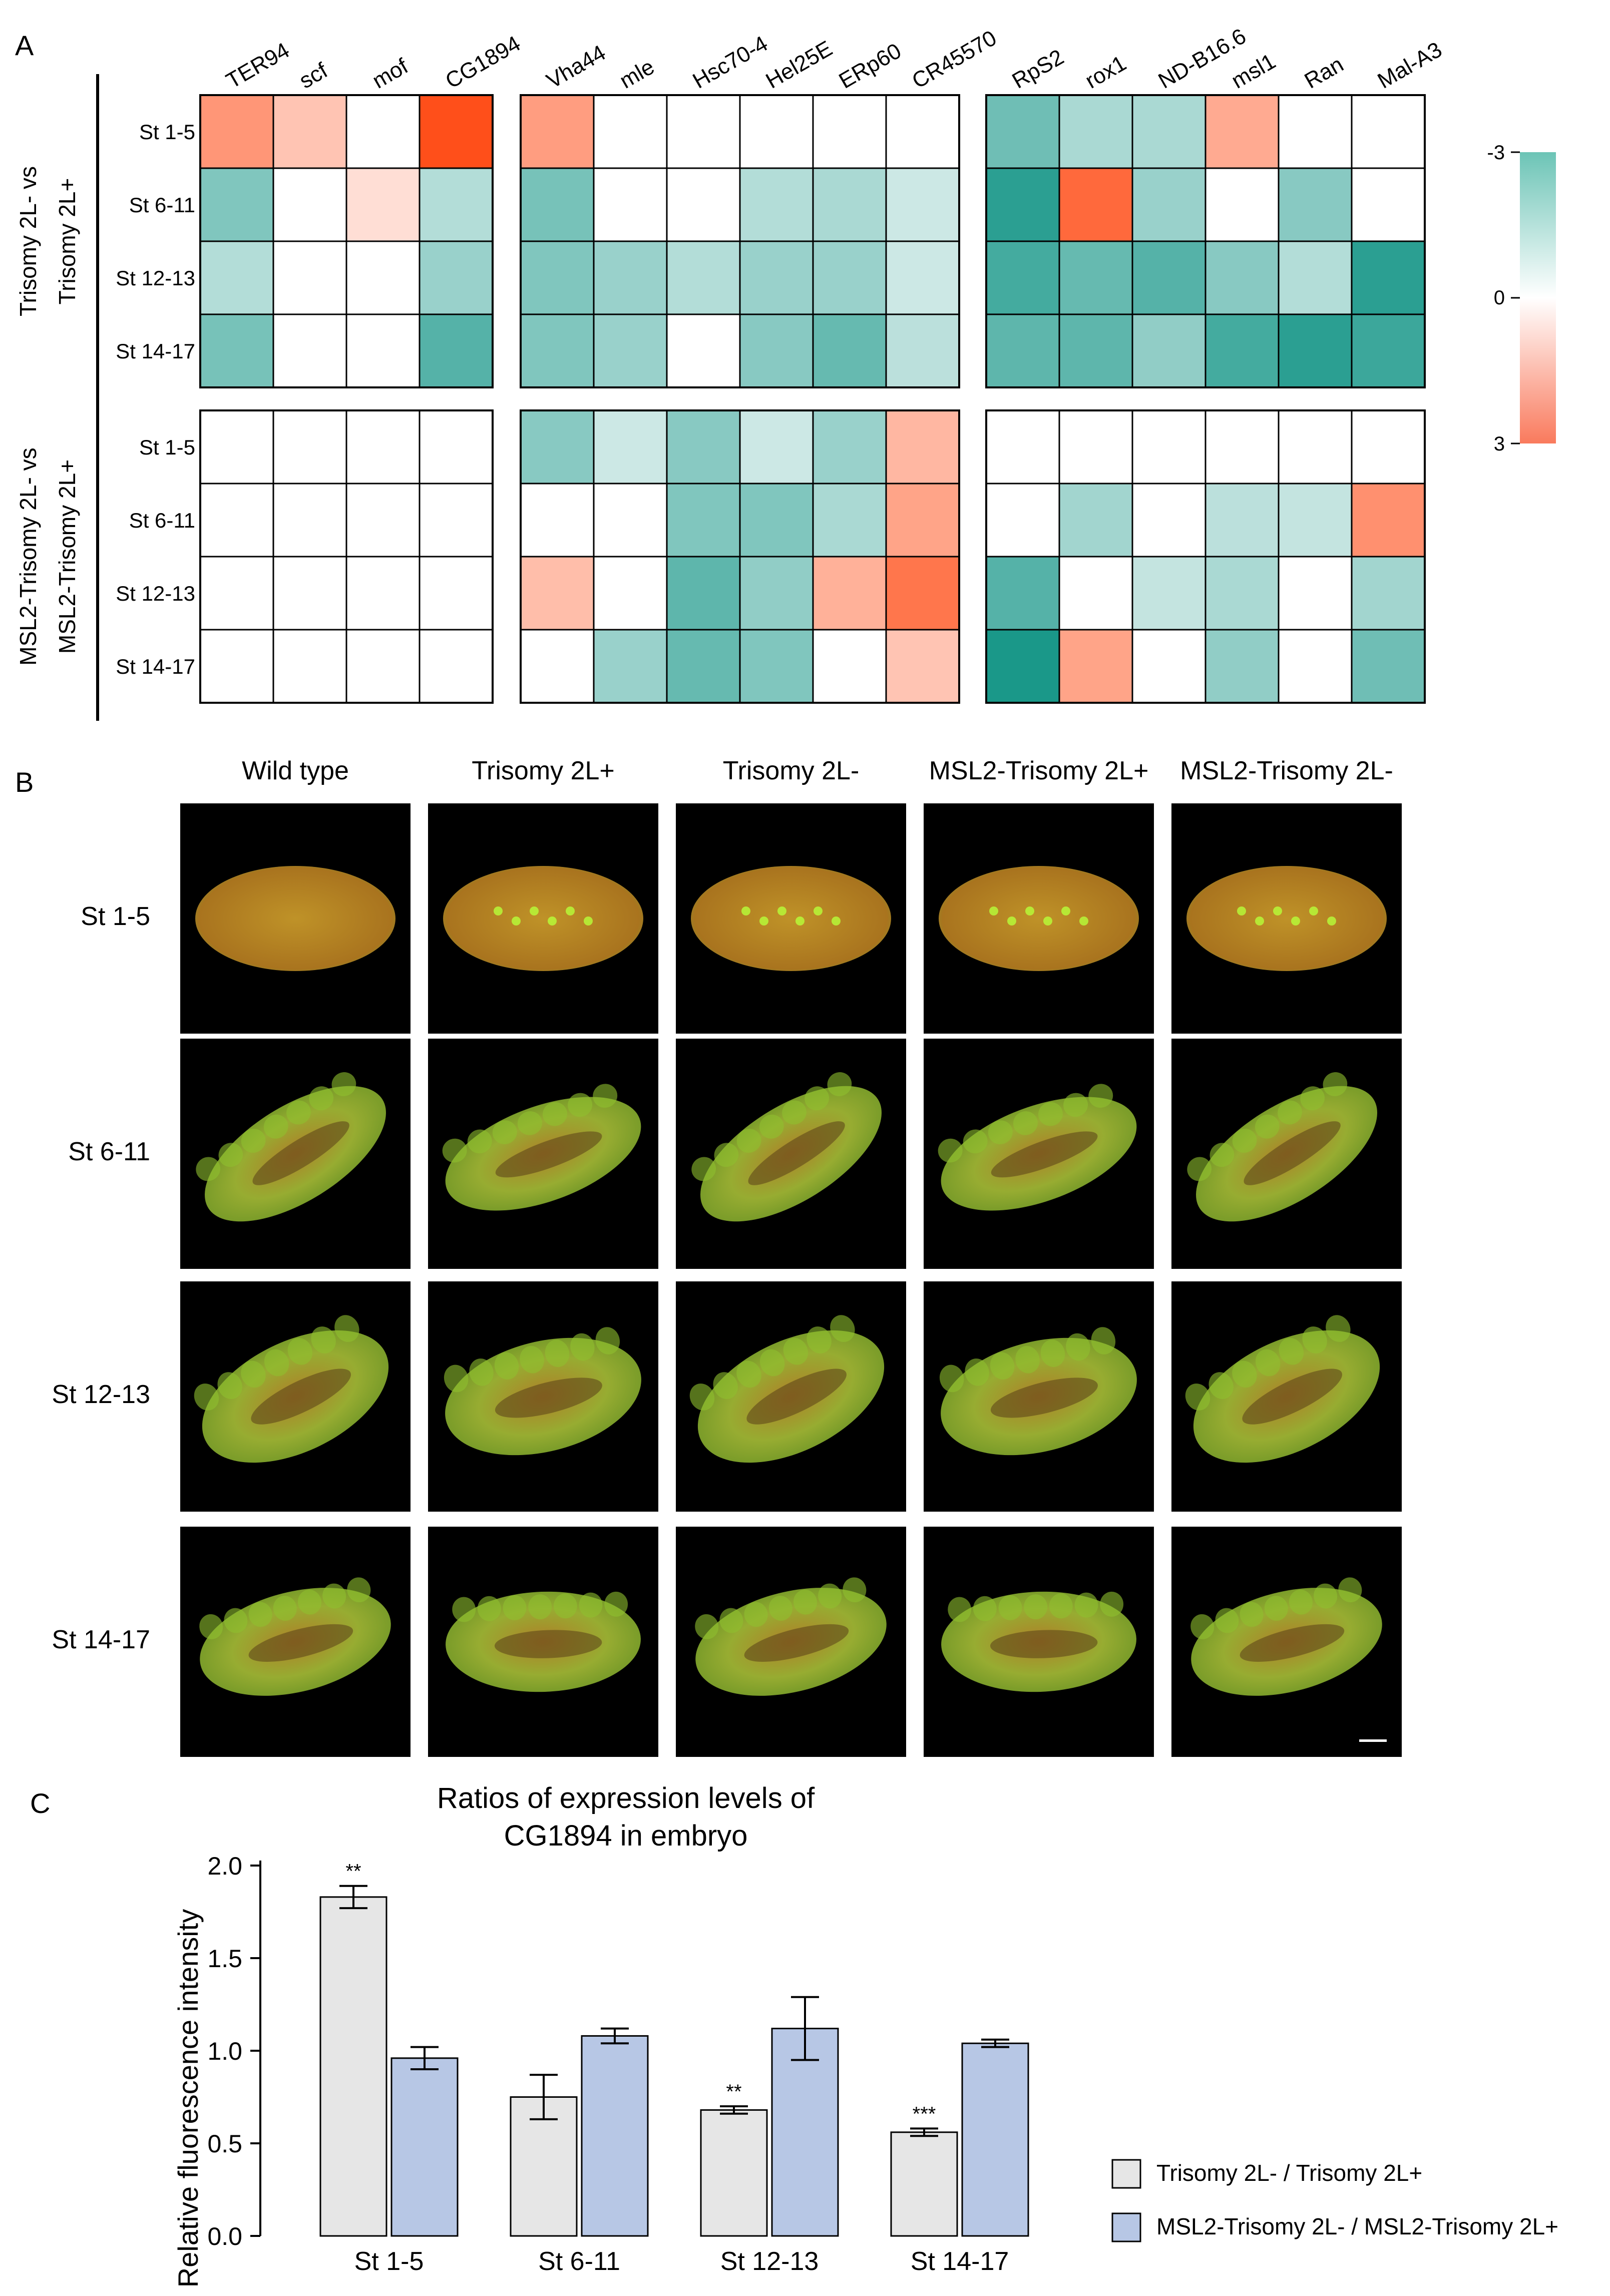 The image size is (1610, 2296). Describe the element at coordinates (1499, 444) in the screenshot. I see `colorbar-label-bottom: 3` at that location.